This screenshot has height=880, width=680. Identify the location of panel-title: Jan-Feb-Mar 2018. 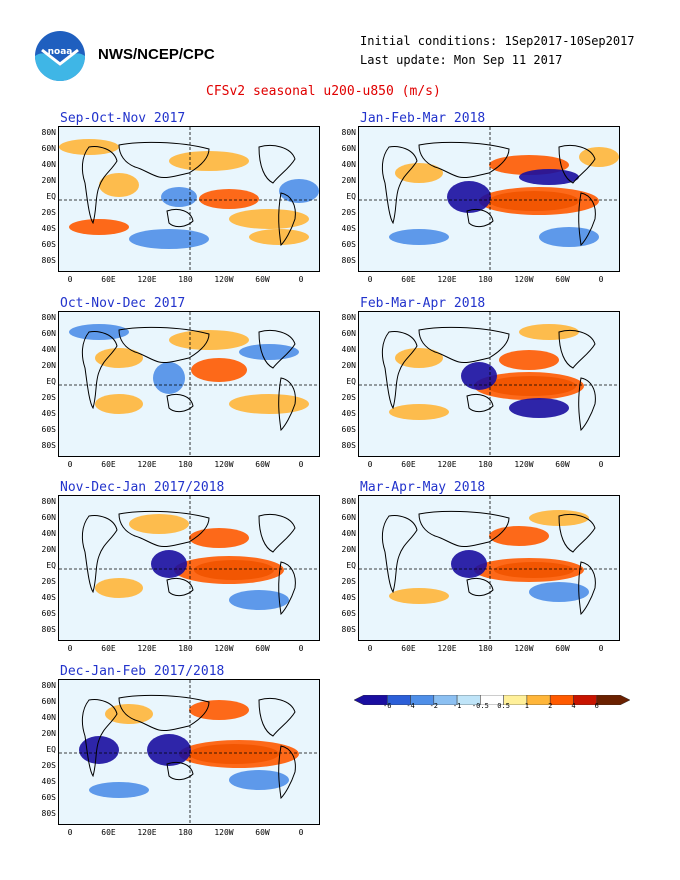
(423, 118).